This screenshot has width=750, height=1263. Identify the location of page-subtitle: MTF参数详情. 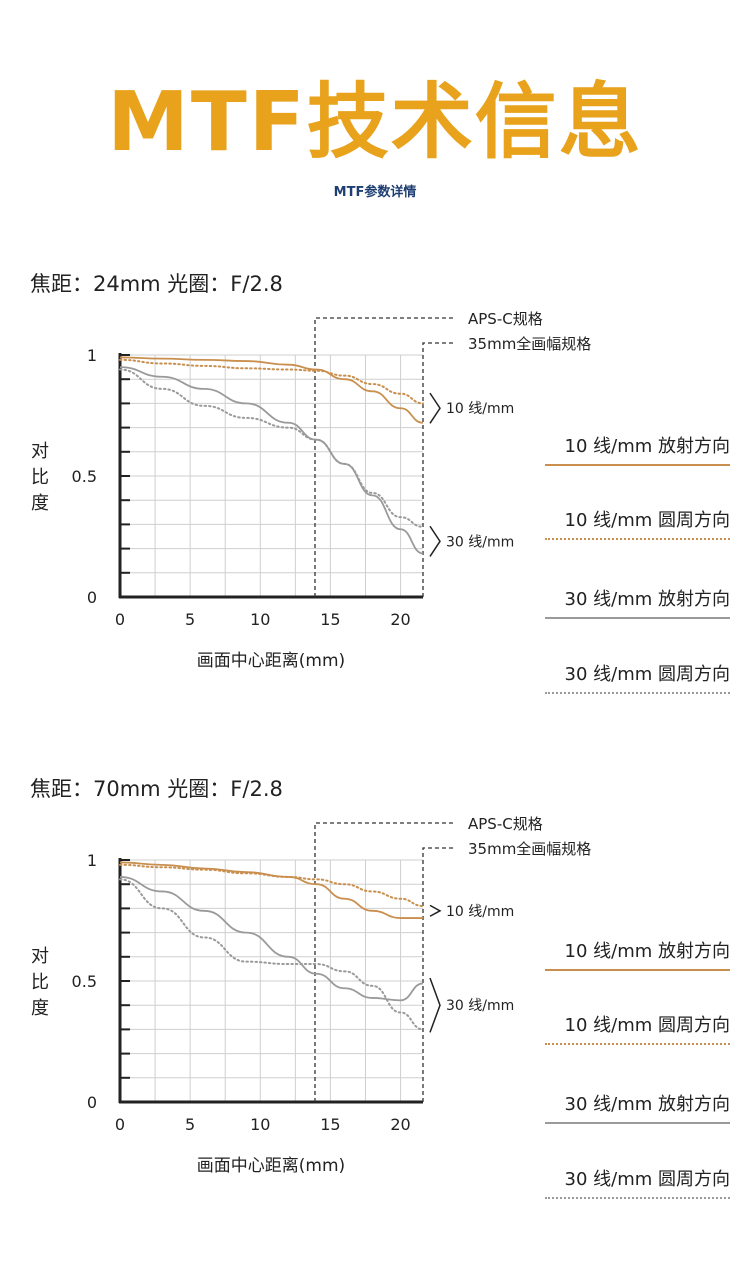
(375, 192).